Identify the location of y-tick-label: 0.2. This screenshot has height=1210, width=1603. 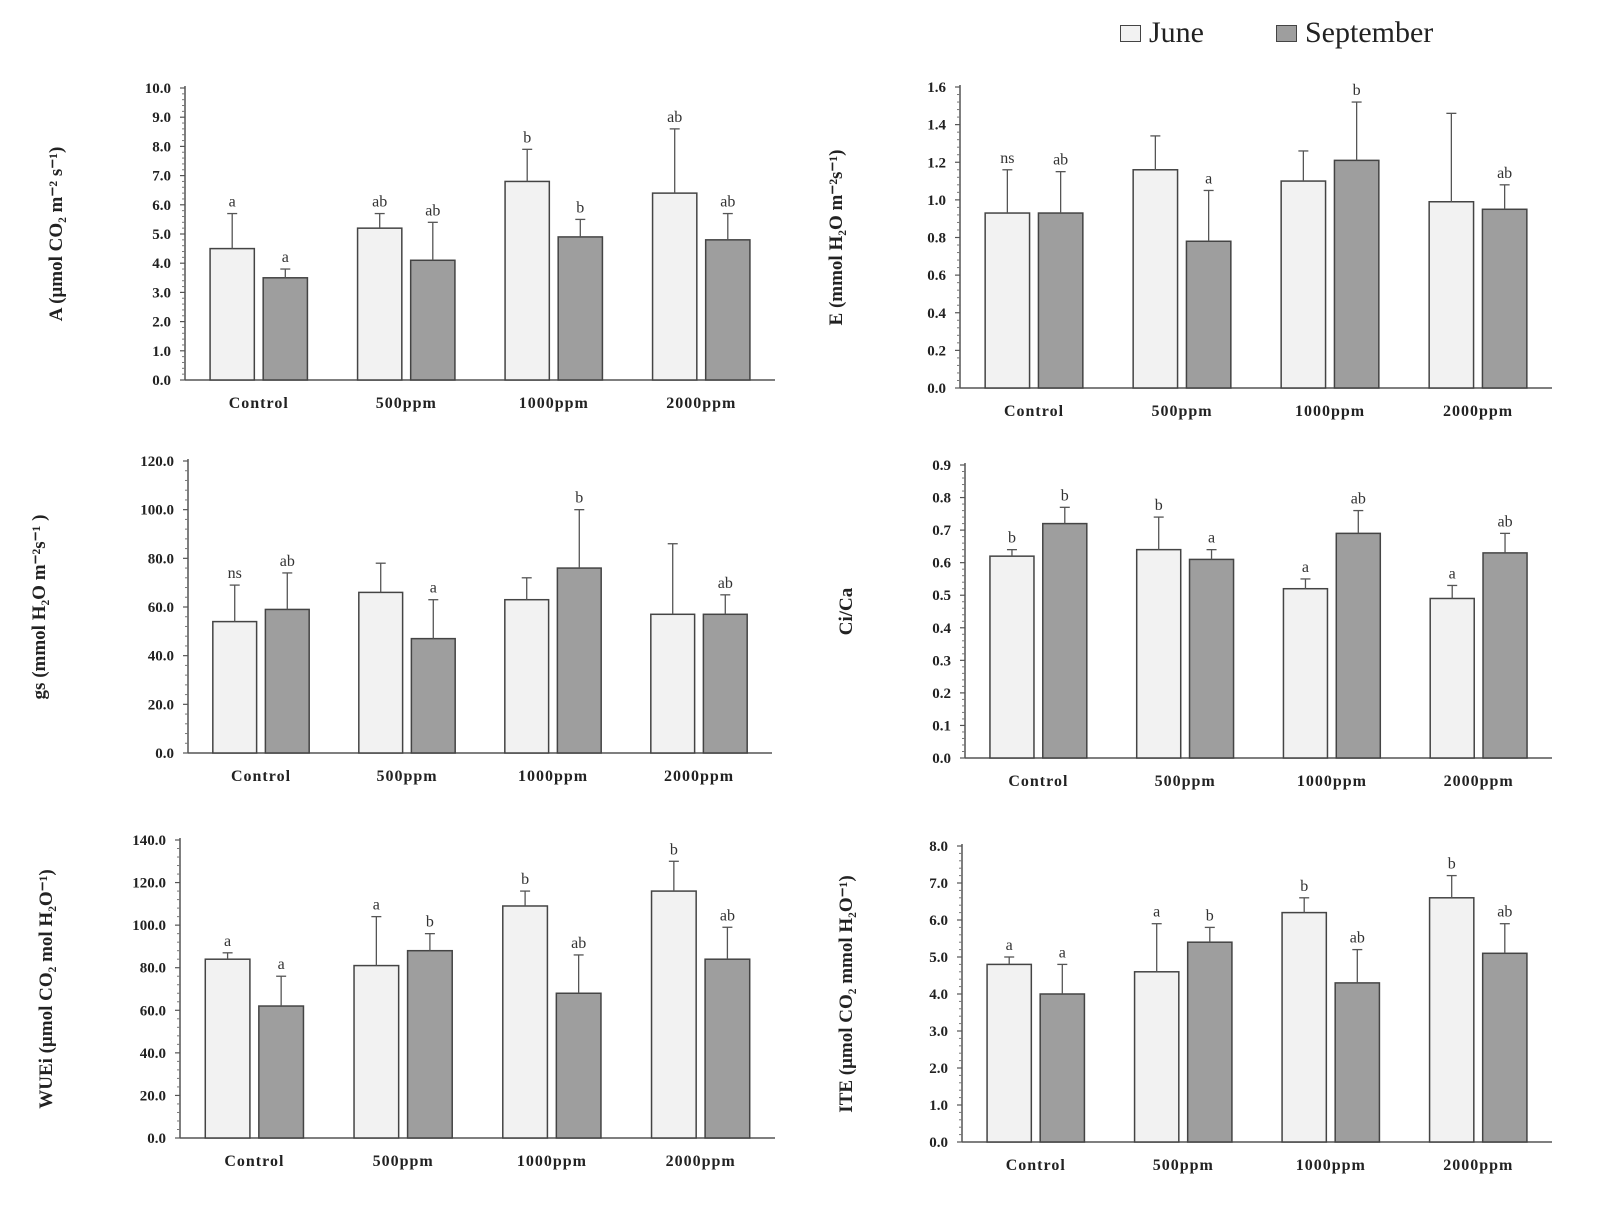
(936, 351).